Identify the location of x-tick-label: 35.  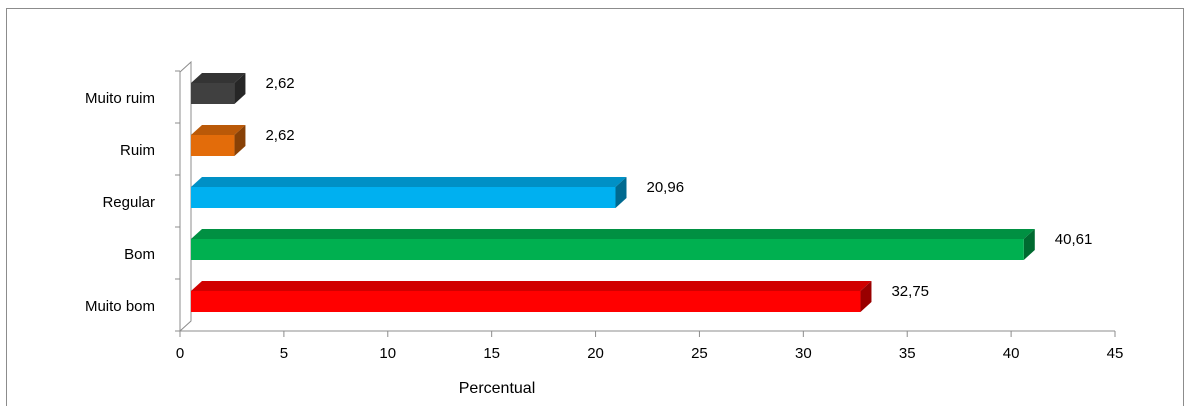
(907, 353).